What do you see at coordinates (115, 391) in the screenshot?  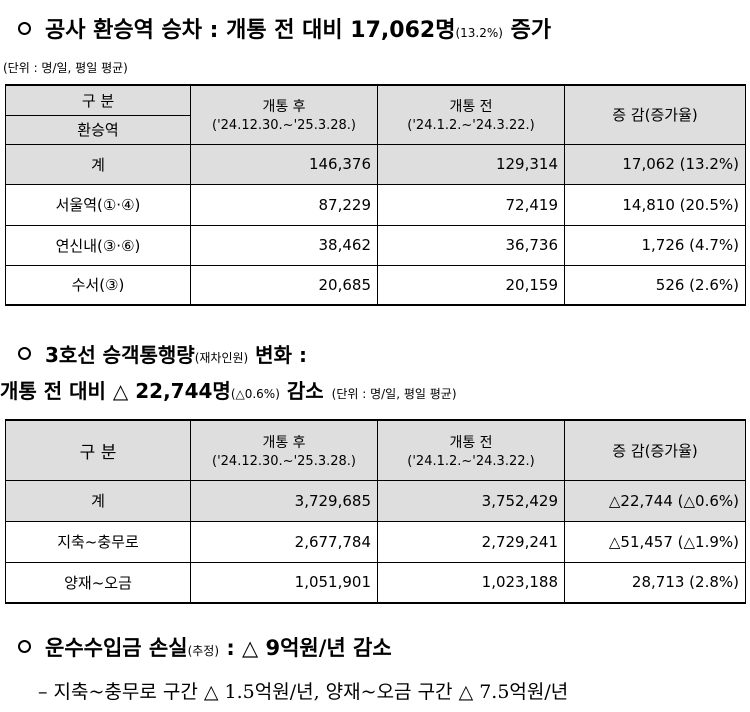 I see `subheading-main: 개통 전 대비 △ 22,744명` at bounding box center [115, 391].